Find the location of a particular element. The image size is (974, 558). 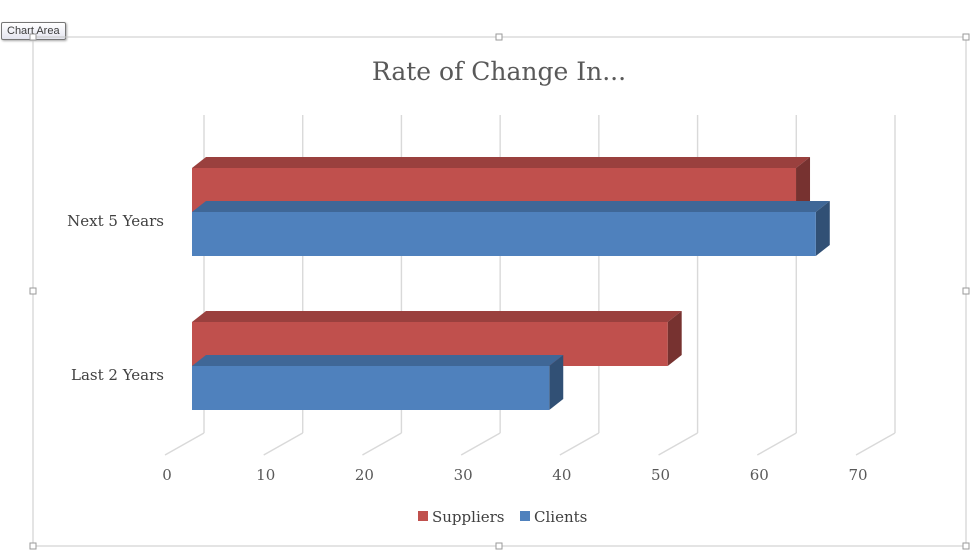

x-axis-ticks: 0 10 20 30 40 50 60 70 is located at coordinates (514, 475).